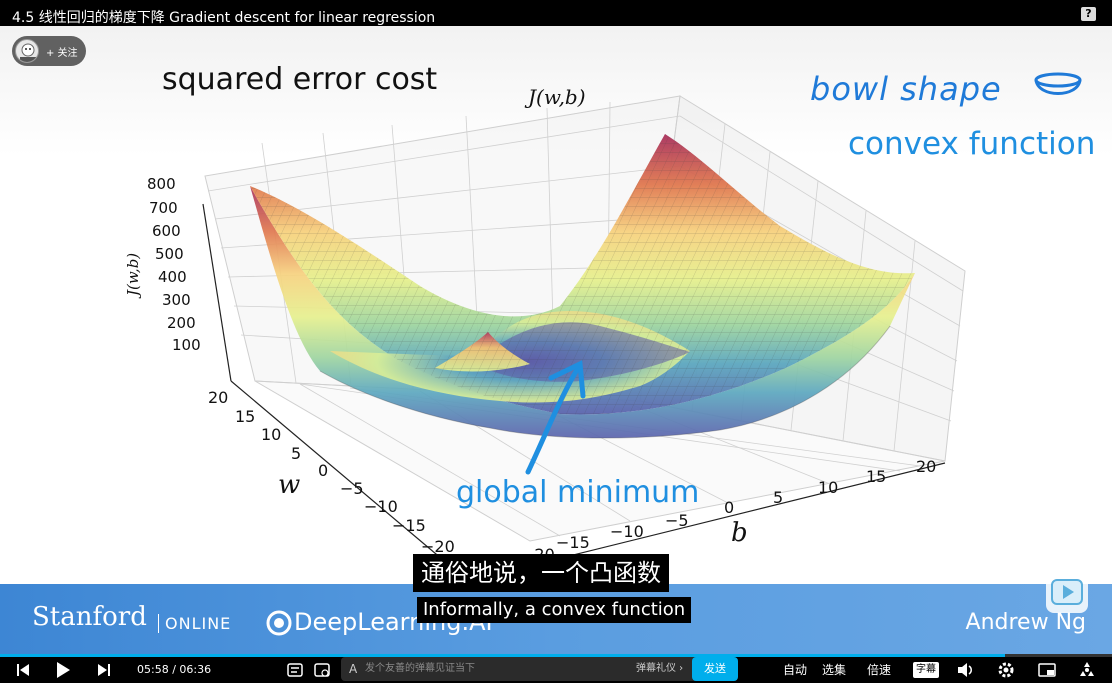 Image resolution: width=1112 pixels, height=683 pixels. What do you see at coordinates (879, 670) in the screenshot?
I see `speed-button: 倍速` at bounding box center [879, 670].